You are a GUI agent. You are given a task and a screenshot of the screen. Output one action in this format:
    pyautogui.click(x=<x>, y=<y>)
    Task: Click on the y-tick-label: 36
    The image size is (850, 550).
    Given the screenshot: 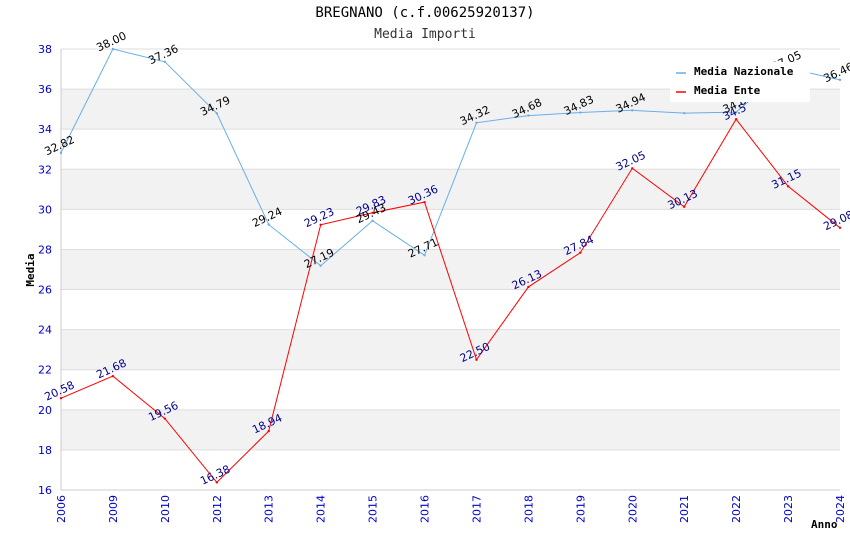 What is the action you would take?
    pyautogui.click(x=45, y=89)
    